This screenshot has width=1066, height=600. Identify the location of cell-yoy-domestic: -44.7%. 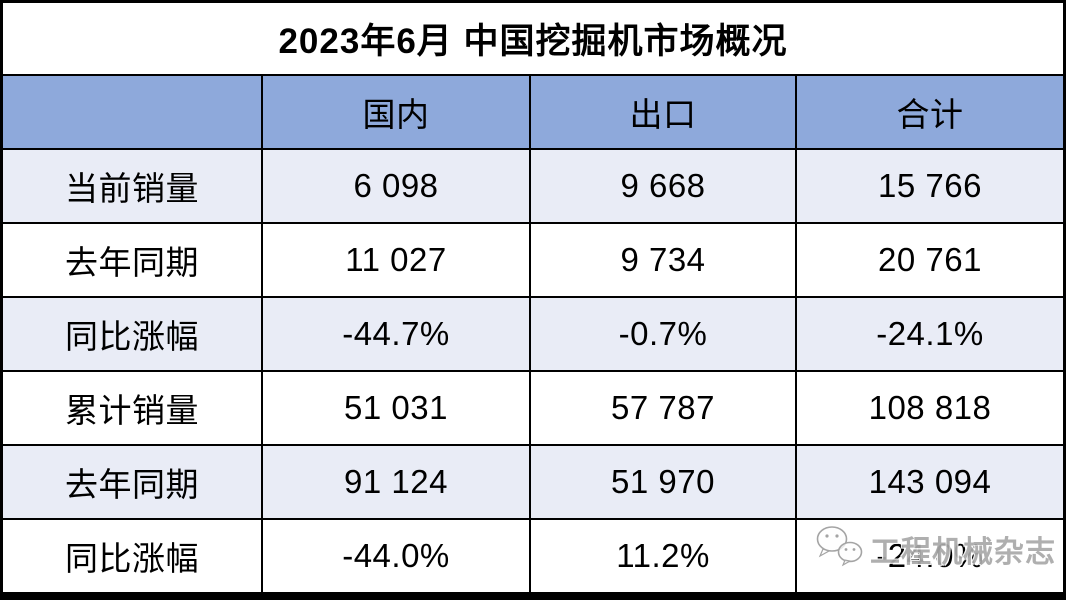
(396, 334).